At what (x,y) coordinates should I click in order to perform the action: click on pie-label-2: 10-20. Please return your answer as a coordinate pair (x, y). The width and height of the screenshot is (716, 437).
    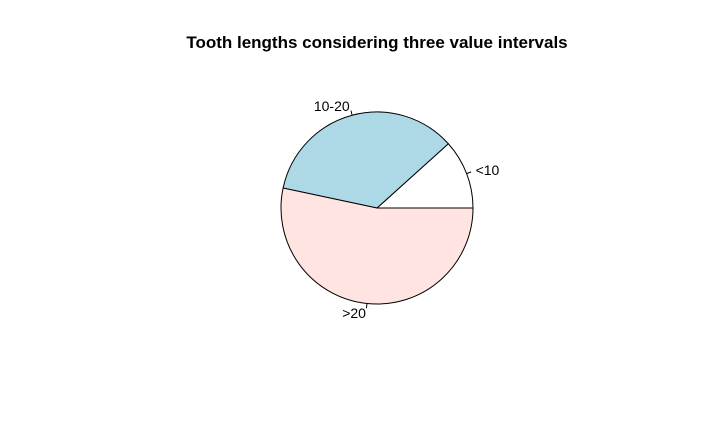
    Looking at the image, I should click on (332, 106).